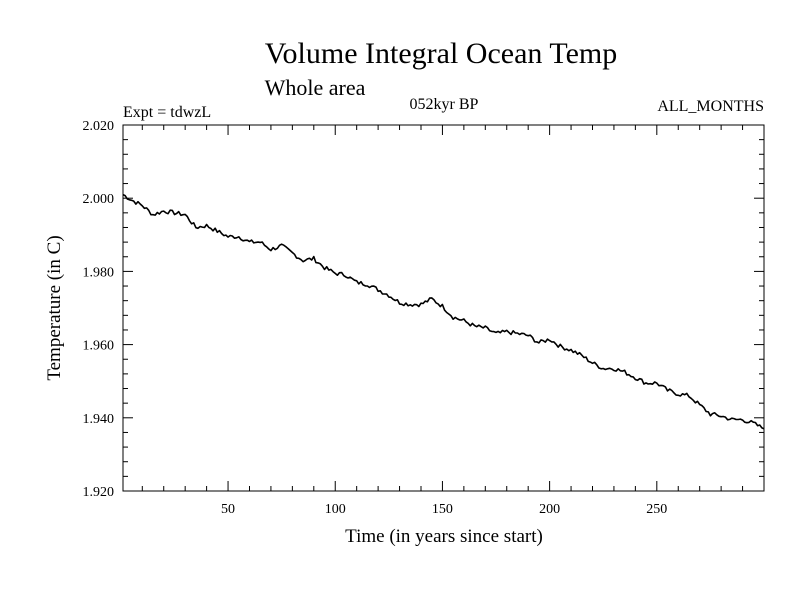 The height and width of the screenshot is (600, 800). I want to click on y-tick-label: 1.940, so click(99, 419).